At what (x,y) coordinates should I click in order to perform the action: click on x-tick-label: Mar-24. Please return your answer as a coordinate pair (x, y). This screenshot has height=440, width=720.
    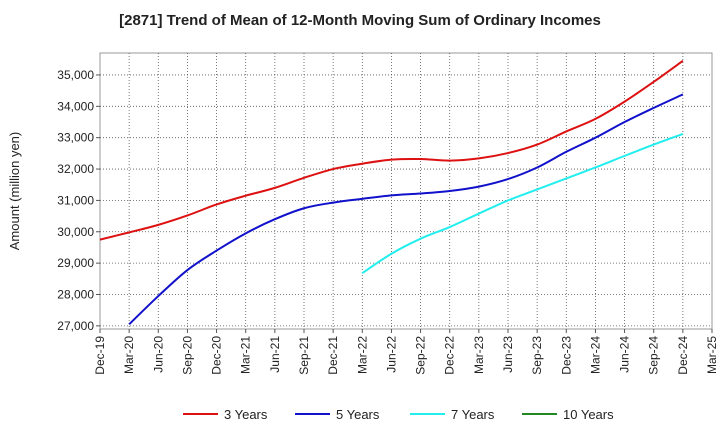
    Looking at the image, I should click on (595, 355).